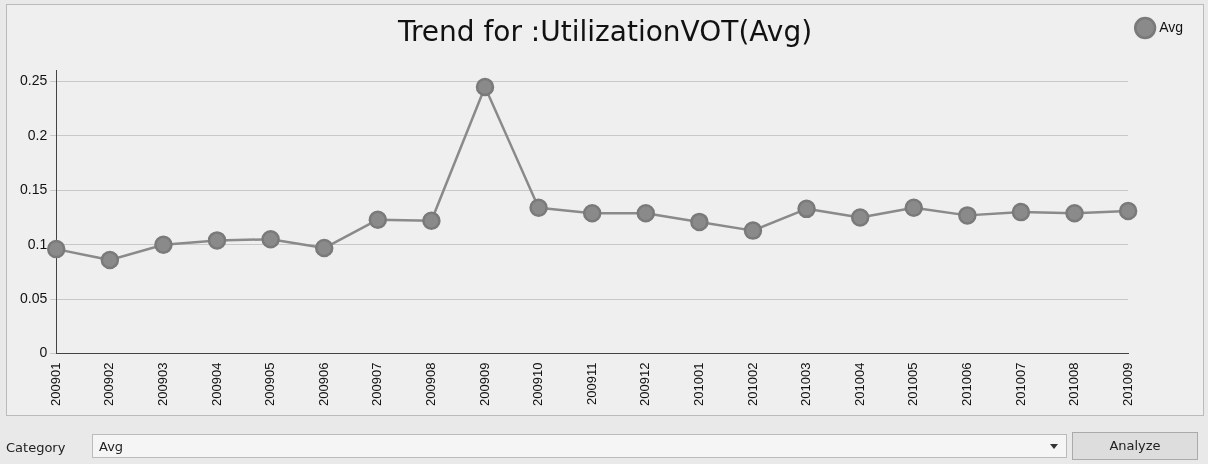  What do you see at coordinates (163, 384) in the screenshot?
I see `x-tick-label: 200903` at bounding box center [163, 384].